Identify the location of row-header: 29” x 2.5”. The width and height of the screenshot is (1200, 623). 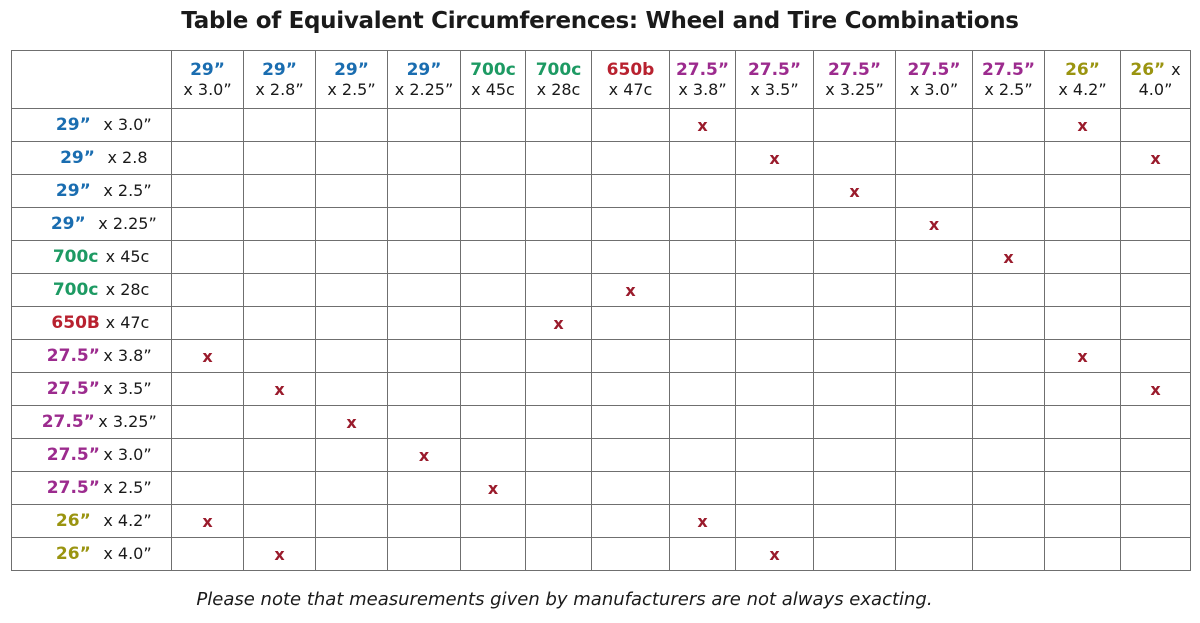
(91, 191).